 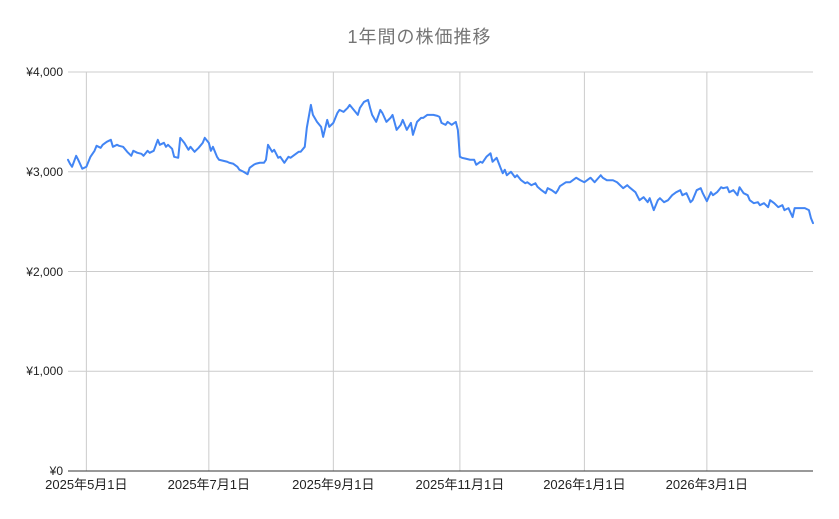 What do you see at coordinates (419, 37) in the screenshot?
I see `chart-title: 1年間の株価推移` at bounding box center [419, 37].